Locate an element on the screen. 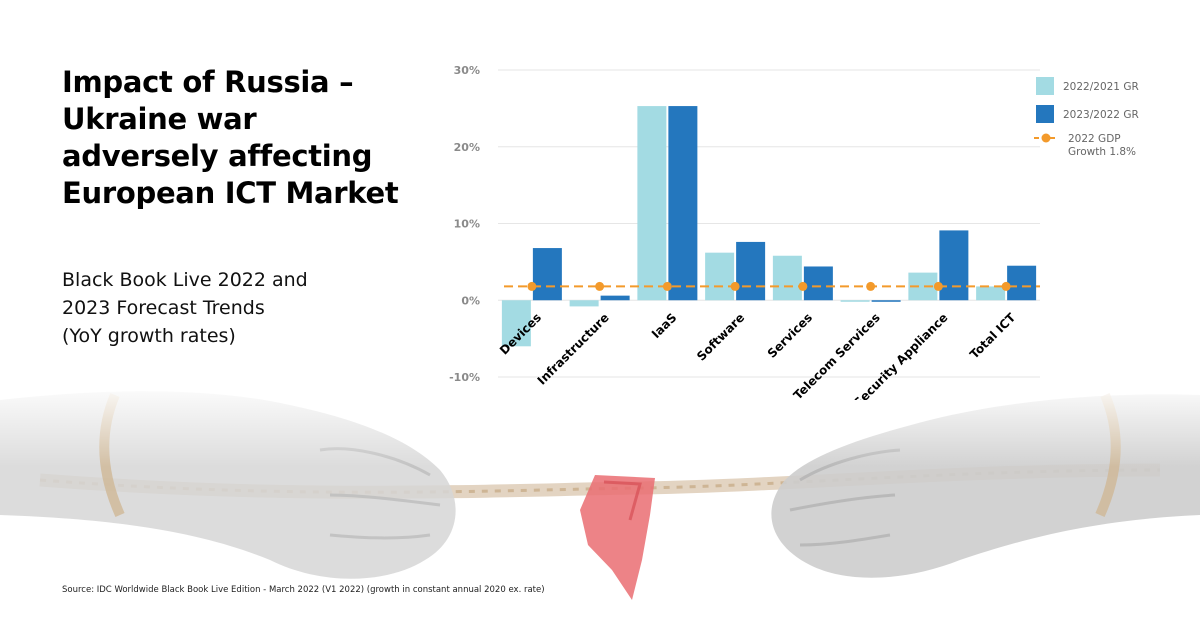 The image size is (1200, 628). bar-2023-devices is located at coordinates (547, 274).